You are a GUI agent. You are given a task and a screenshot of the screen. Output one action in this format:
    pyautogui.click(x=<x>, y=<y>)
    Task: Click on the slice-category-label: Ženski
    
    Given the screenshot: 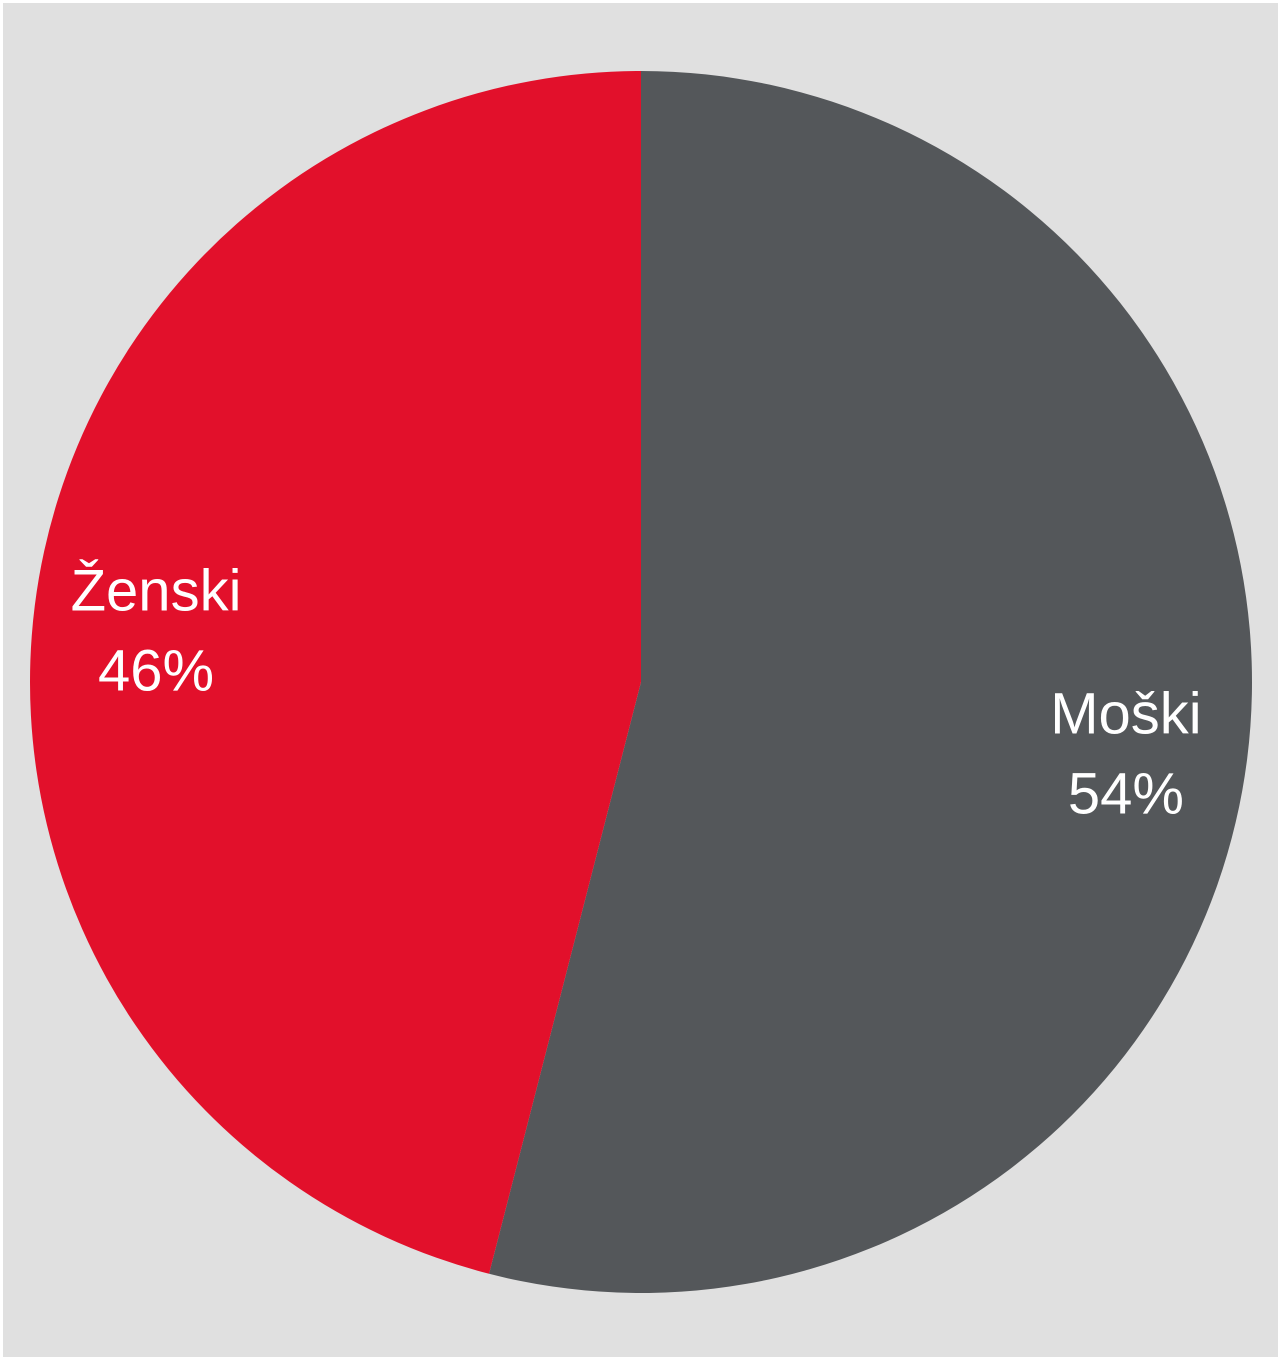 What is the action you would take?
    pyautogui.click(x=156, y=591)
    